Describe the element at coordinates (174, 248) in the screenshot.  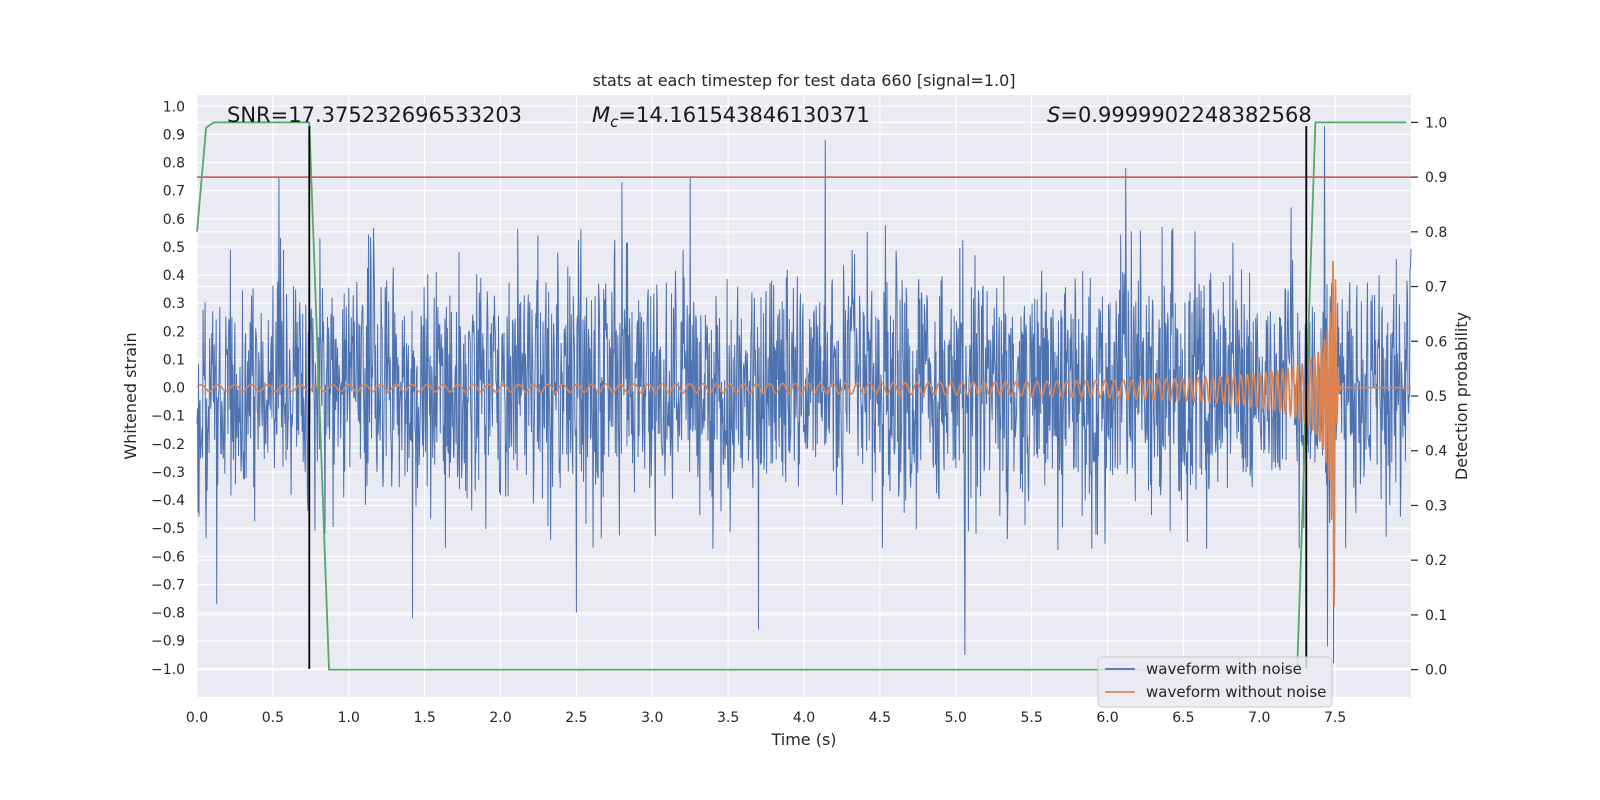
I see `y-tick-label: 0.5` at that location.